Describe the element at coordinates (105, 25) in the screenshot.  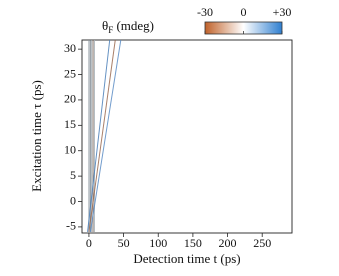
I see `colorbar-symbol: θ` at that location.